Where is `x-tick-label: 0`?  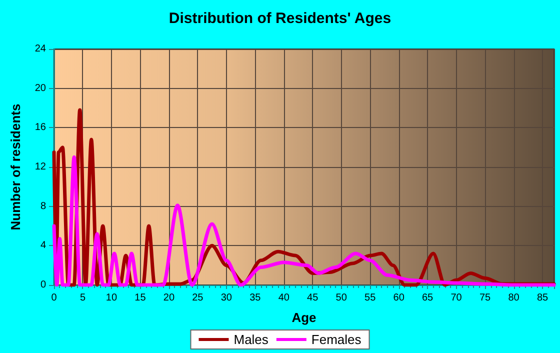 x-tick-label: 0 is located at coordinates (54, 298).